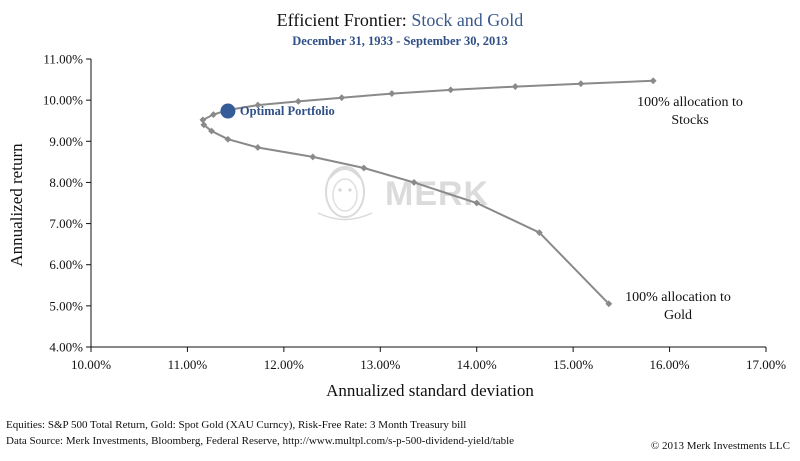  I want to click on x-tick-label: 15.00%, so click(573, 364).